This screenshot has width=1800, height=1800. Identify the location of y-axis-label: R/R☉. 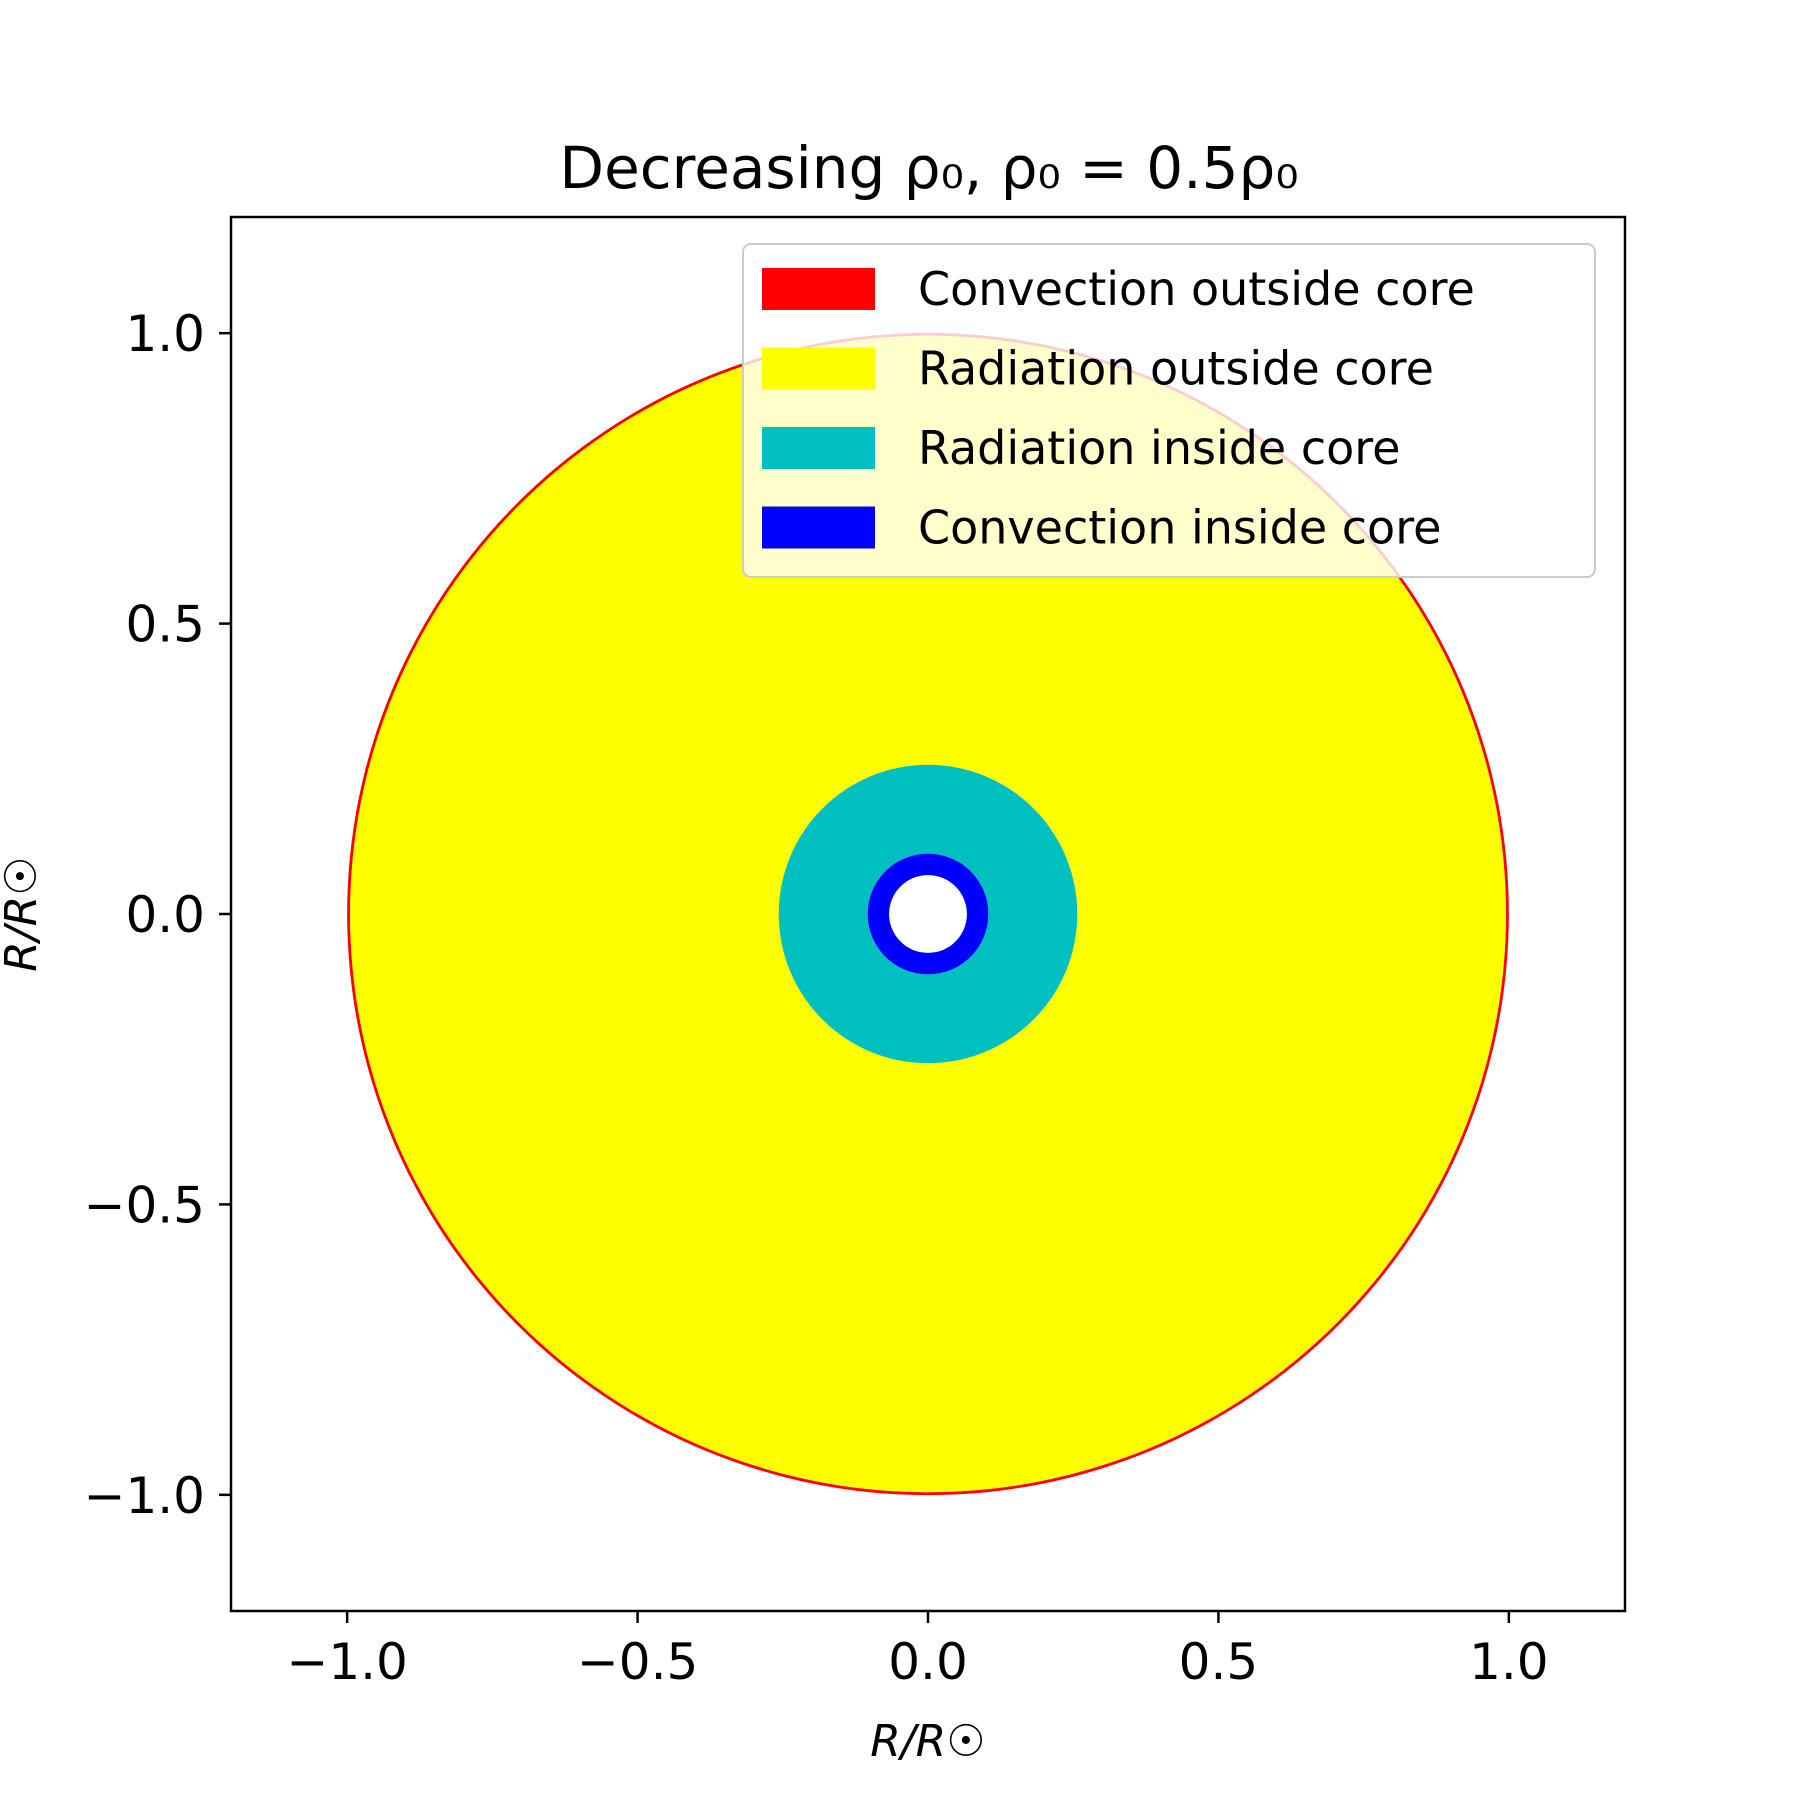
(23, 913).